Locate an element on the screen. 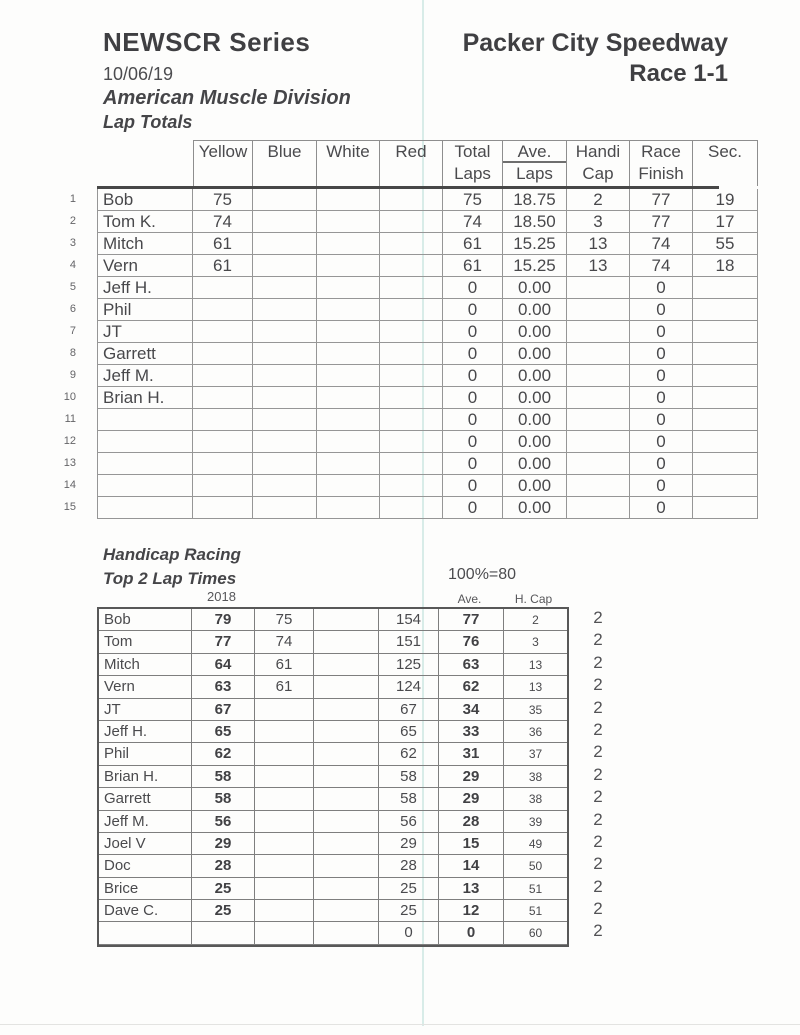 The image size is (800, 1035). table-cell: Doc is located at coordinates (145, 866).